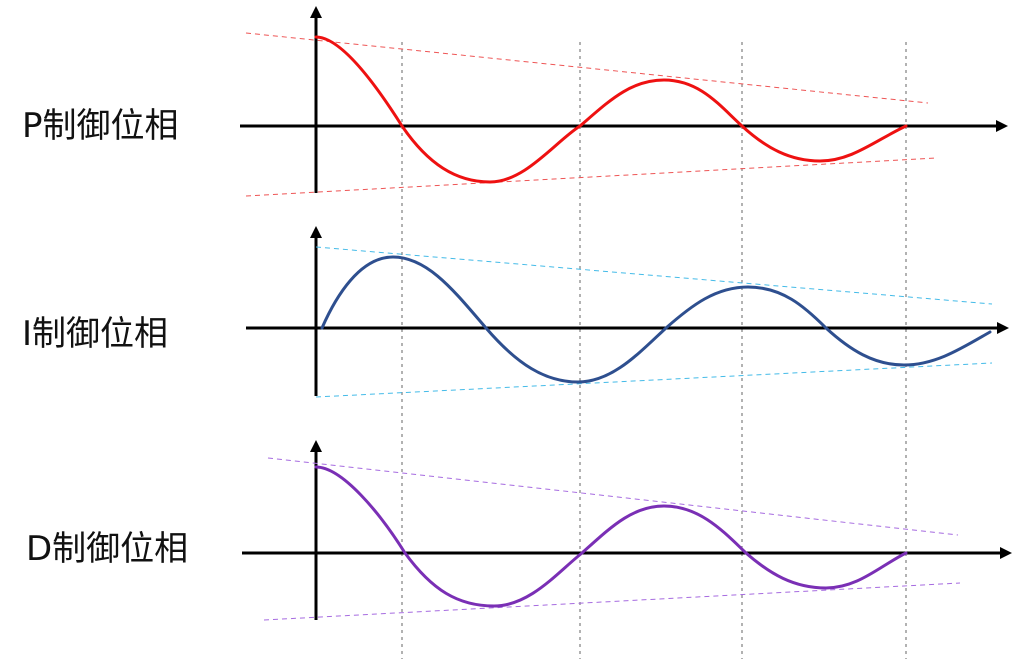 The height and width of the screenshot is (659, 1024). Describe the element at coordinates (656, 319) in the screenshot. I see `phase-wave-i` at that location.